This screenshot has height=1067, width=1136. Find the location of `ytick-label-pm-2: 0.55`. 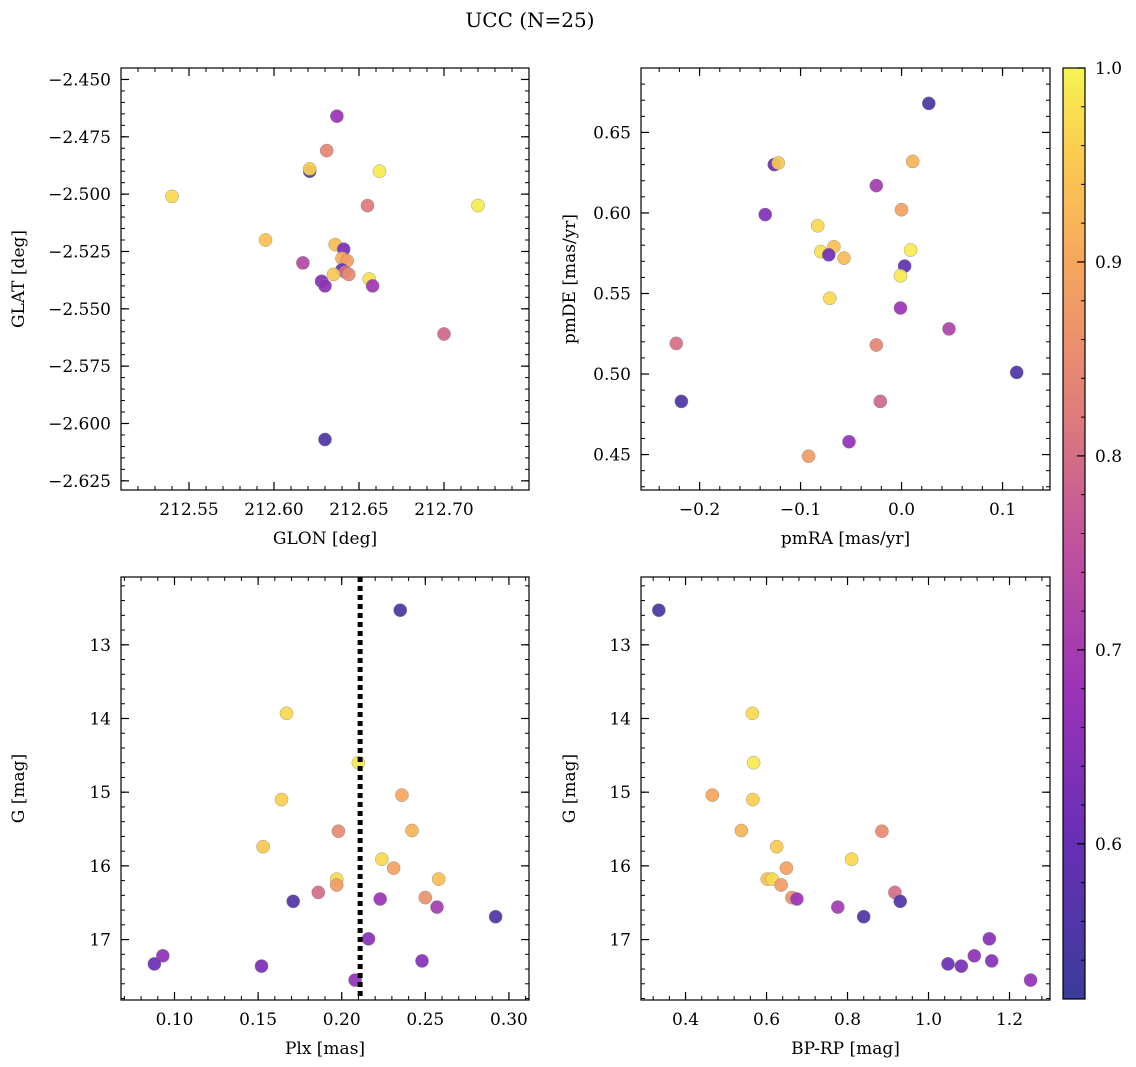

ytick-label-pm-2: 0.55 is located at coordinates (612, 294).